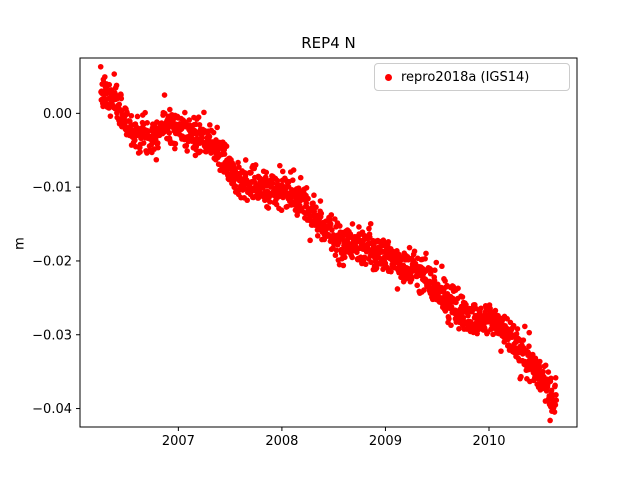 The height and width of the screenshot is (480, 640). I want to click on y-axis-label: m, so click(20, 243).